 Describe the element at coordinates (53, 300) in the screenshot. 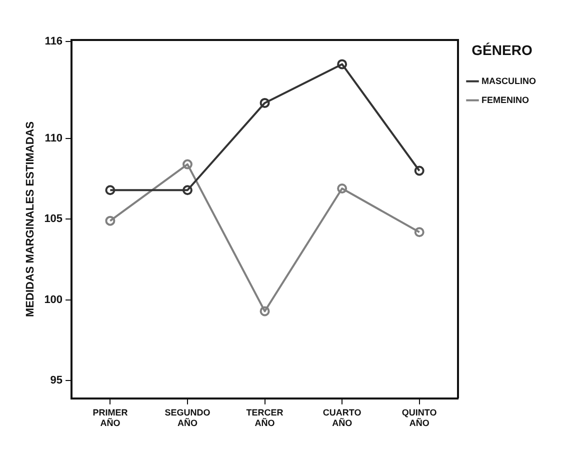

I see `y-tick-label: 100` at that location.